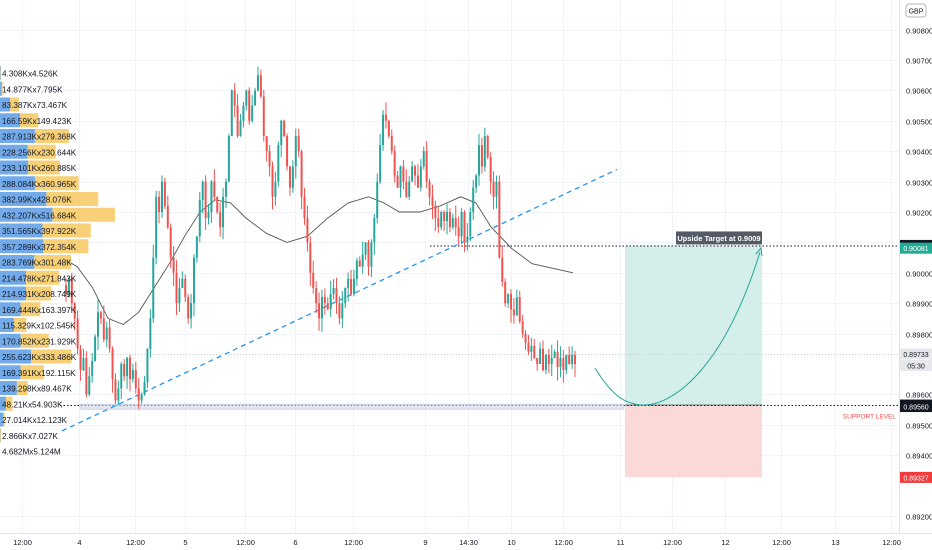  What do you see at coordinates (32, 404) in the screenshot?
I see `volume-profile-label: 48.21Kx54.903K` at bounding box center [32, 404].